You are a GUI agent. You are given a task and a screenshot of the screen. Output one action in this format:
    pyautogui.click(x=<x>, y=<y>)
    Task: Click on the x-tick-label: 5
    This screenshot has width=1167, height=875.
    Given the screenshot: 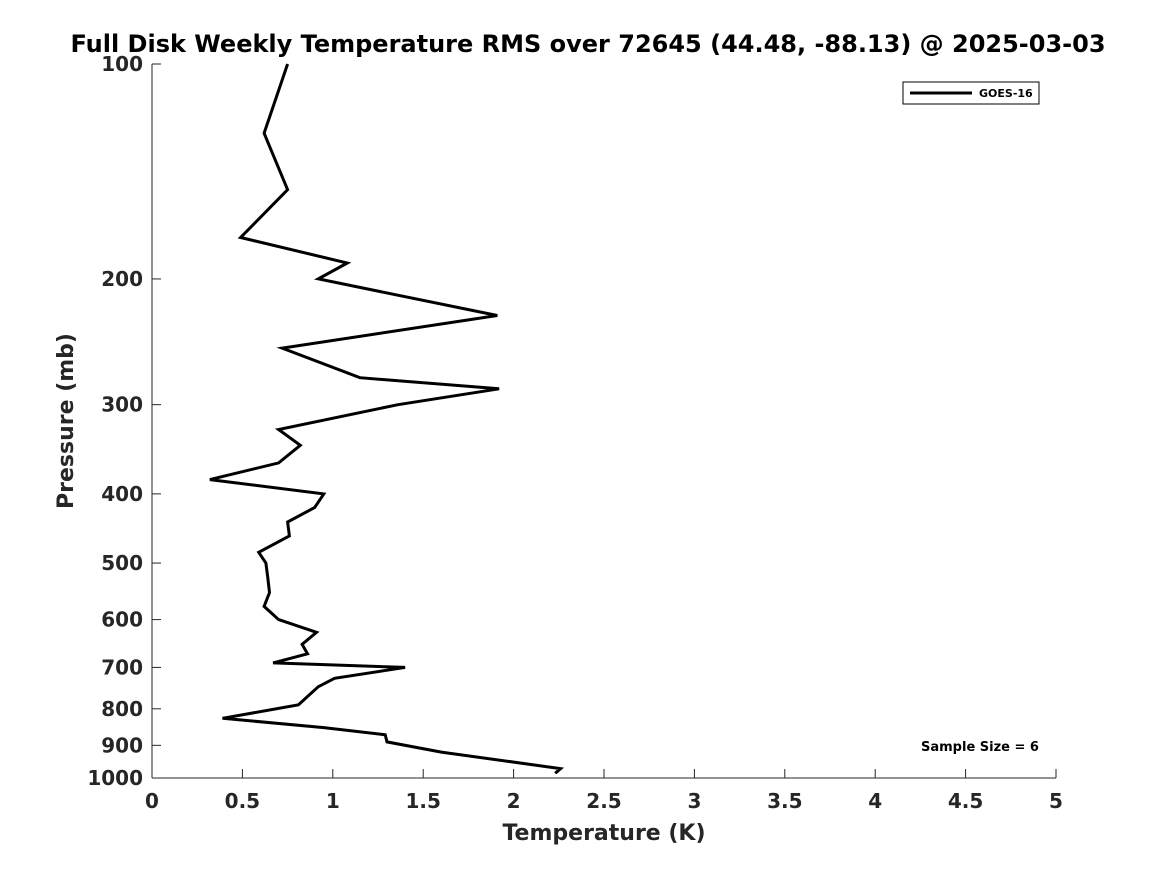 What is the action you would take?
    pyautogui.click(x=1056, y=801)
    